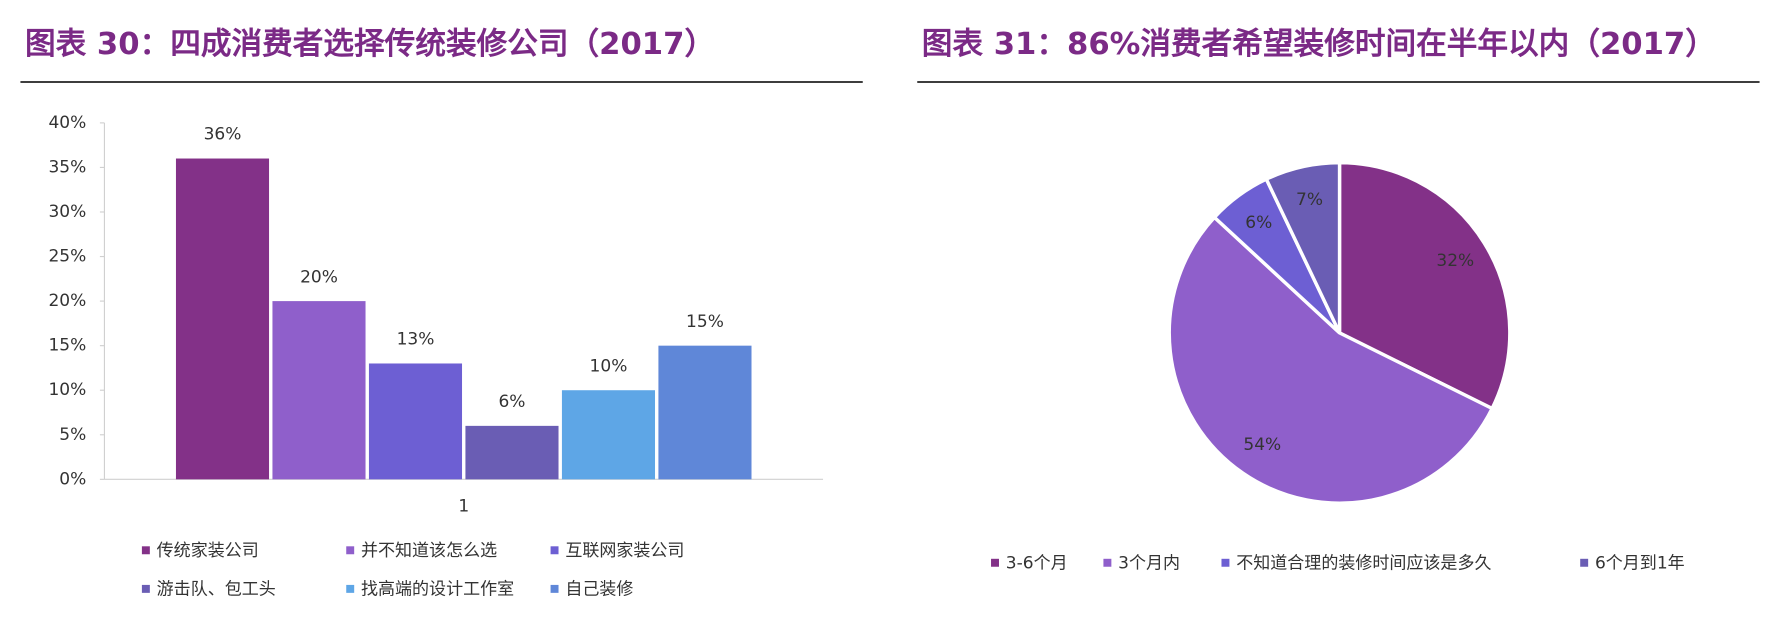  I want to click on legend-label: 找高端的设计工作室, so click(437, 589).